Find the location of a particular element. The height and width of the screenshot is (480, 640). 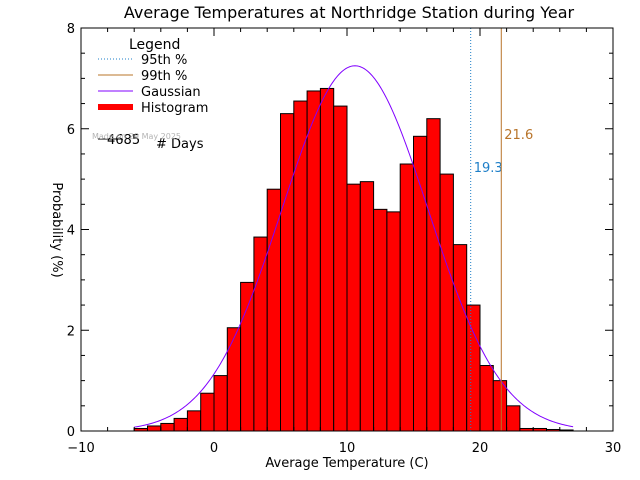

legend-item-label: Histogram is located at coordinates (174, 108).